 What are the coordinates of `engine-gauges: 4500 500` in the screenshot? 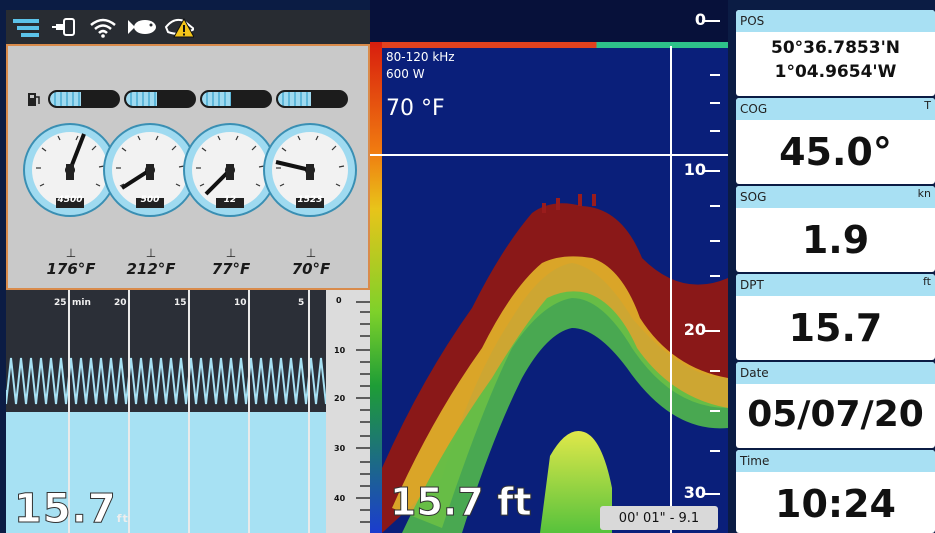 It's located at (192, 180).